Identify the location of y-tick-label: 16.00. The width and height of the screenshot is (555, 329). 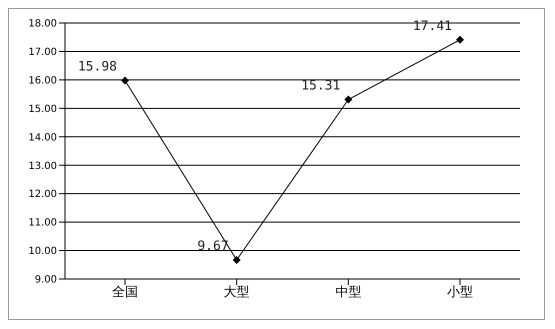
(42, 80).